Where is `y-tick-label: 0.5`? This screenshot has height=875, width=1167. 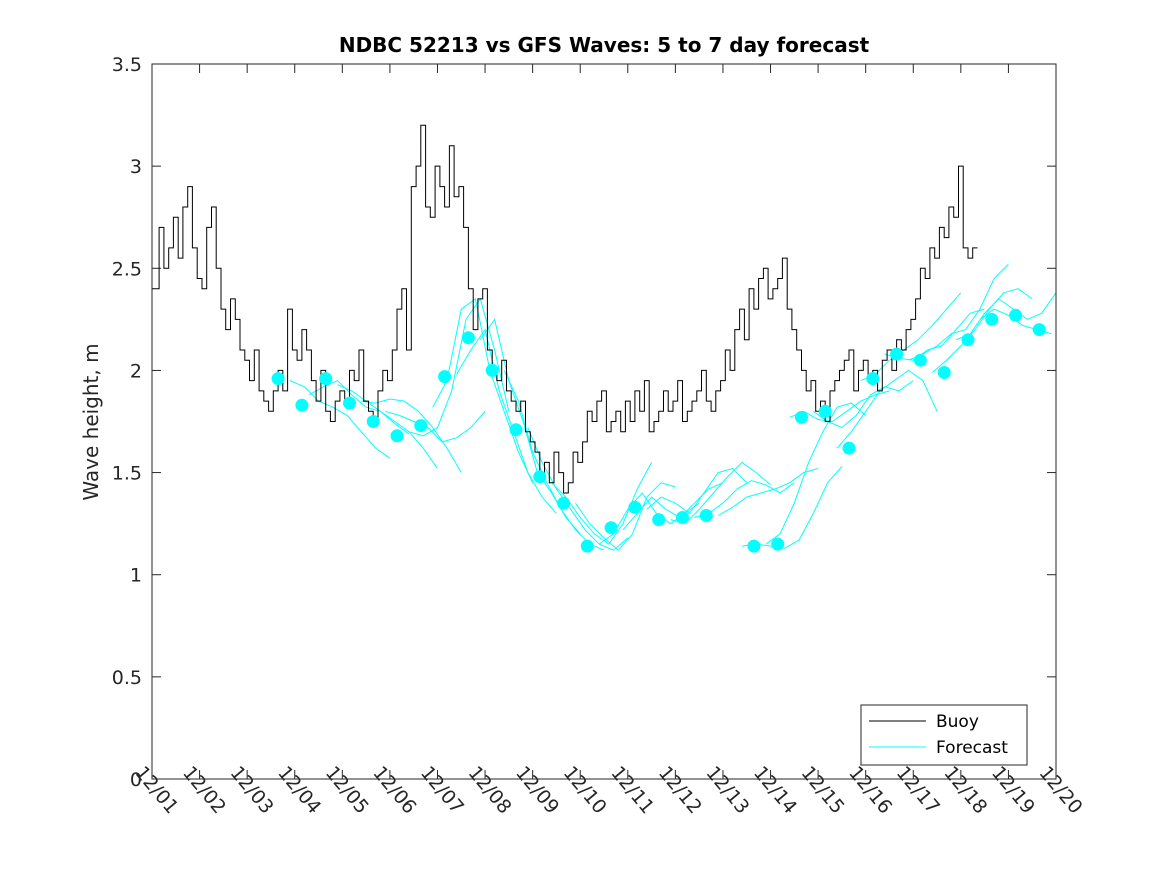
y-tick-label: 0.5 is located at coordinates (127, 678).